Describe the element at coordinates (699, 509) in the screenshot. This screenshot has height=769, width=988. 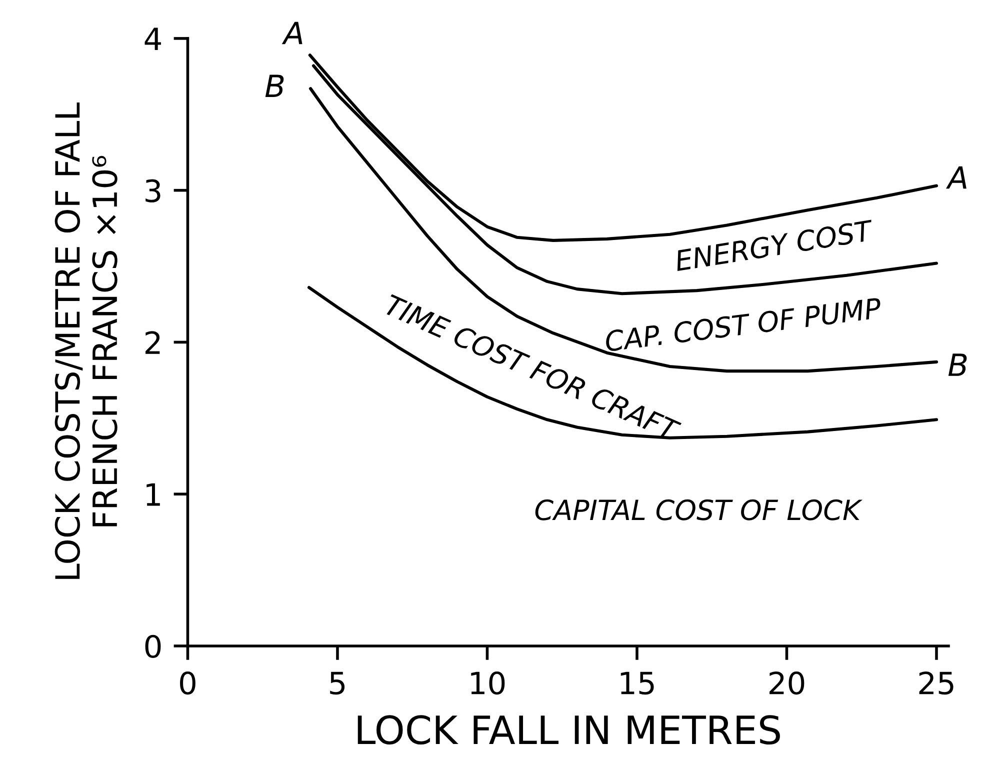
I see `annotation: CAPITAL COST OF LOCK` at that location.